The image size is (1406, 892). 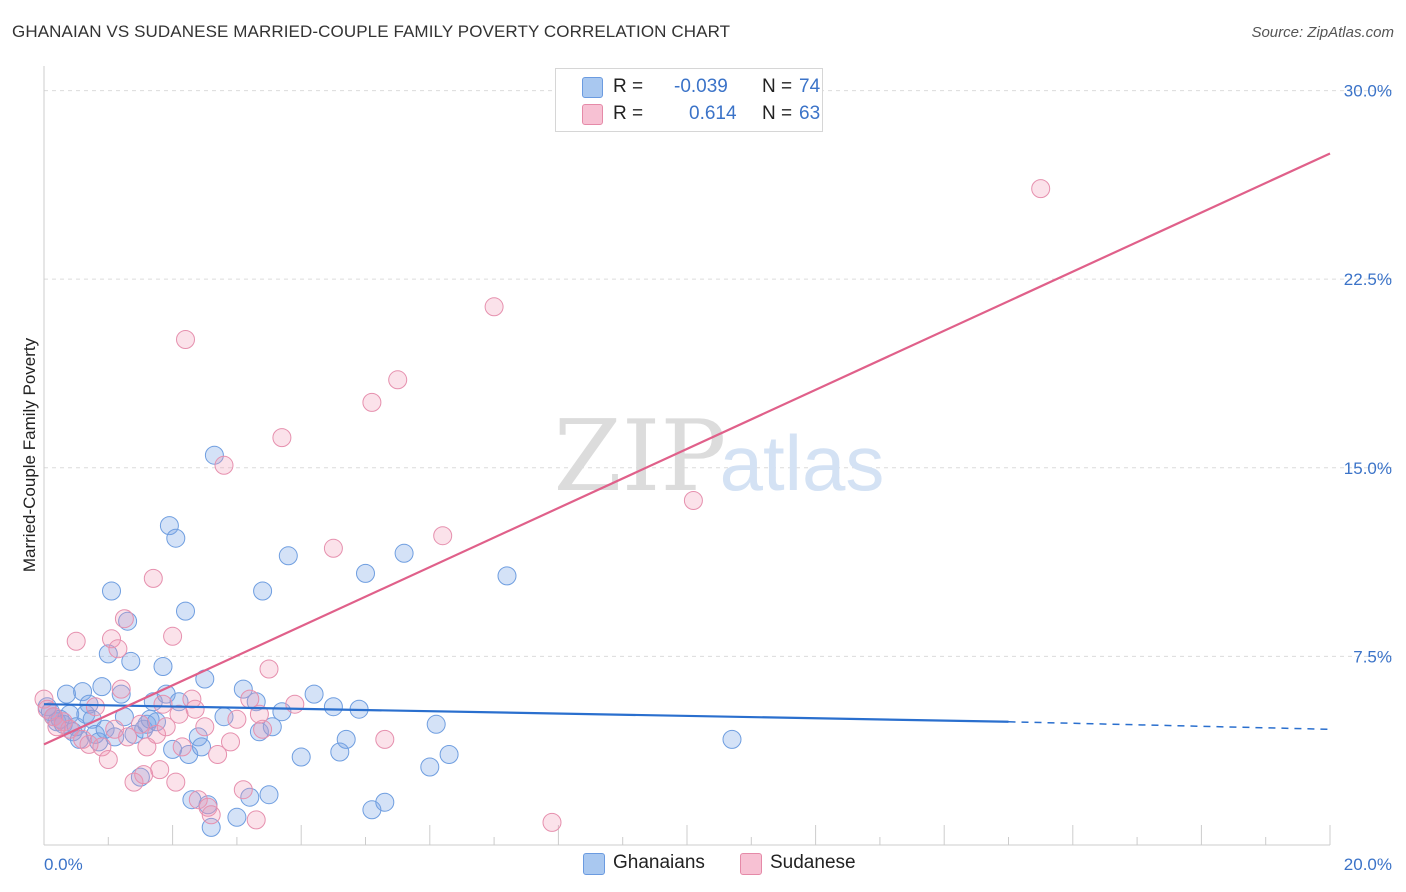 What do you see at coordinates (1322, 32) in the screenshot?
I see `source-label: Source: ZipAtlas.com` at bounding box center [1322, 32].